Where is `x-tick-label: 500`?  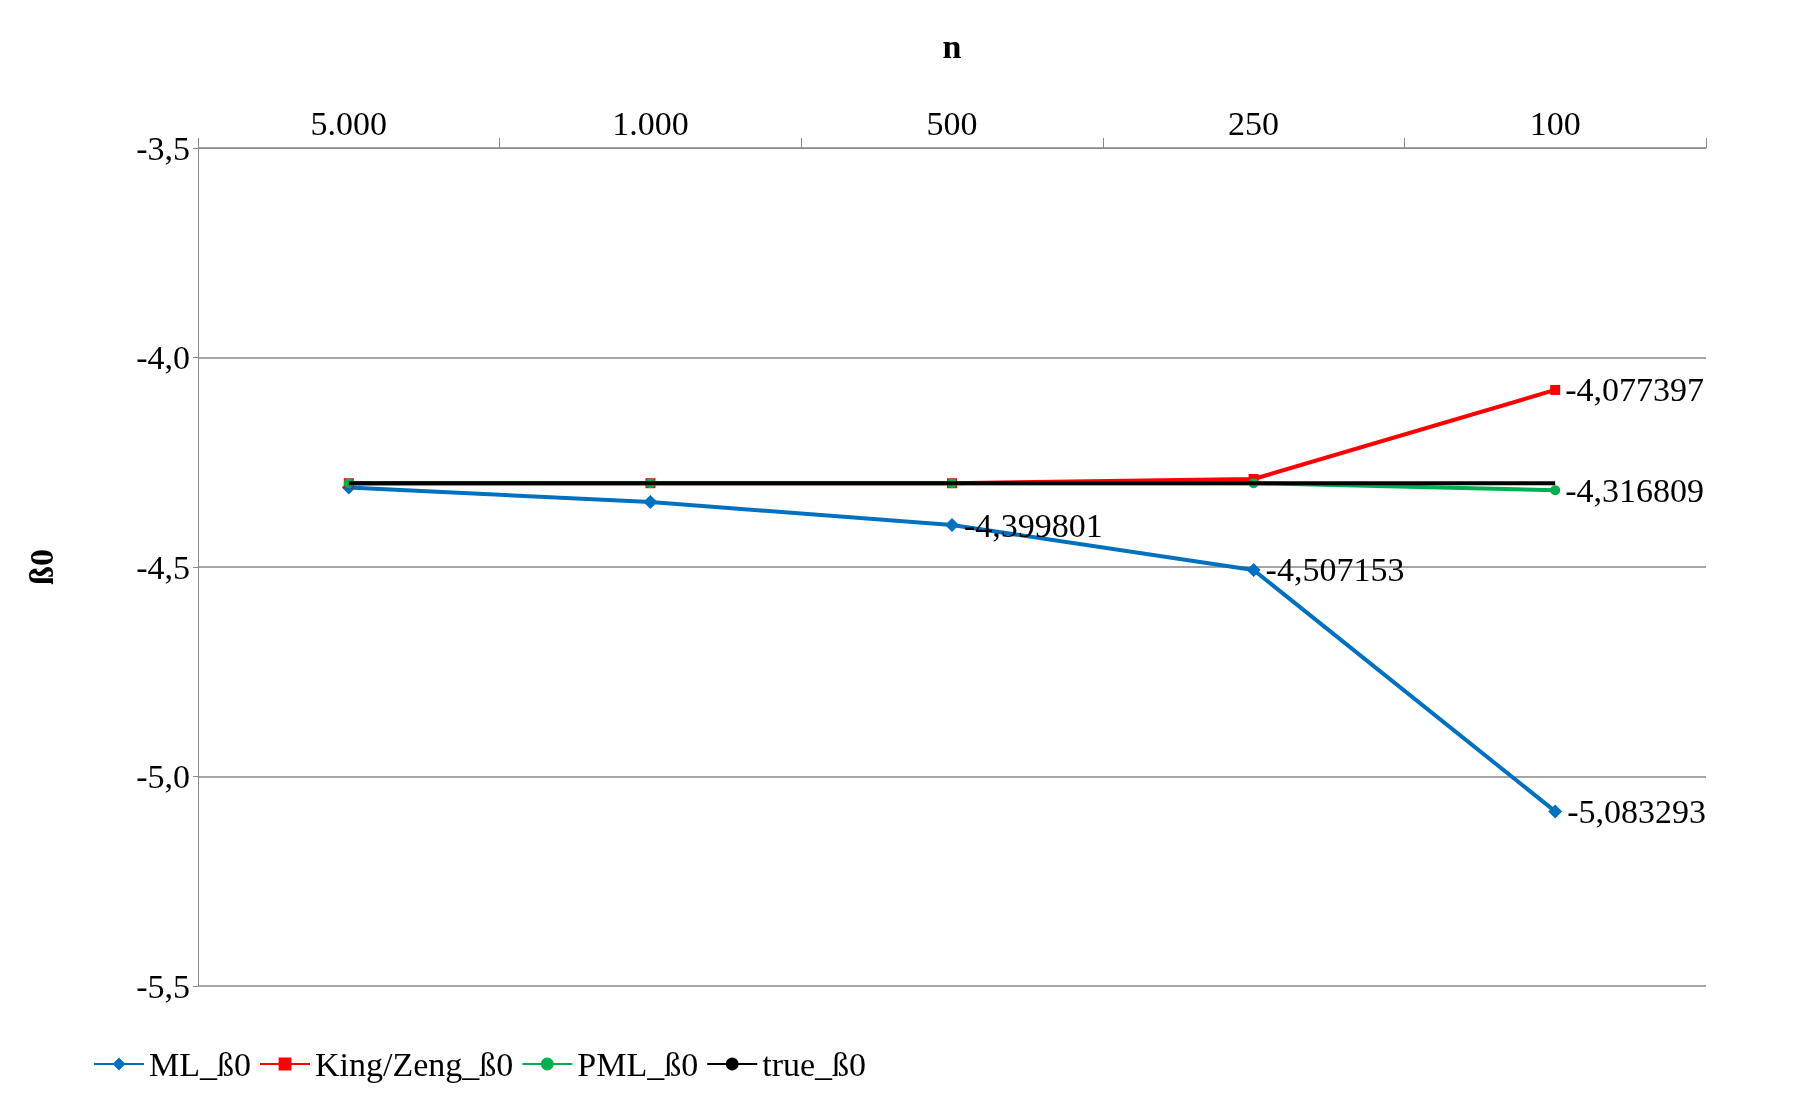 x-tick-label: 500 is located at coordinates (952, 123).